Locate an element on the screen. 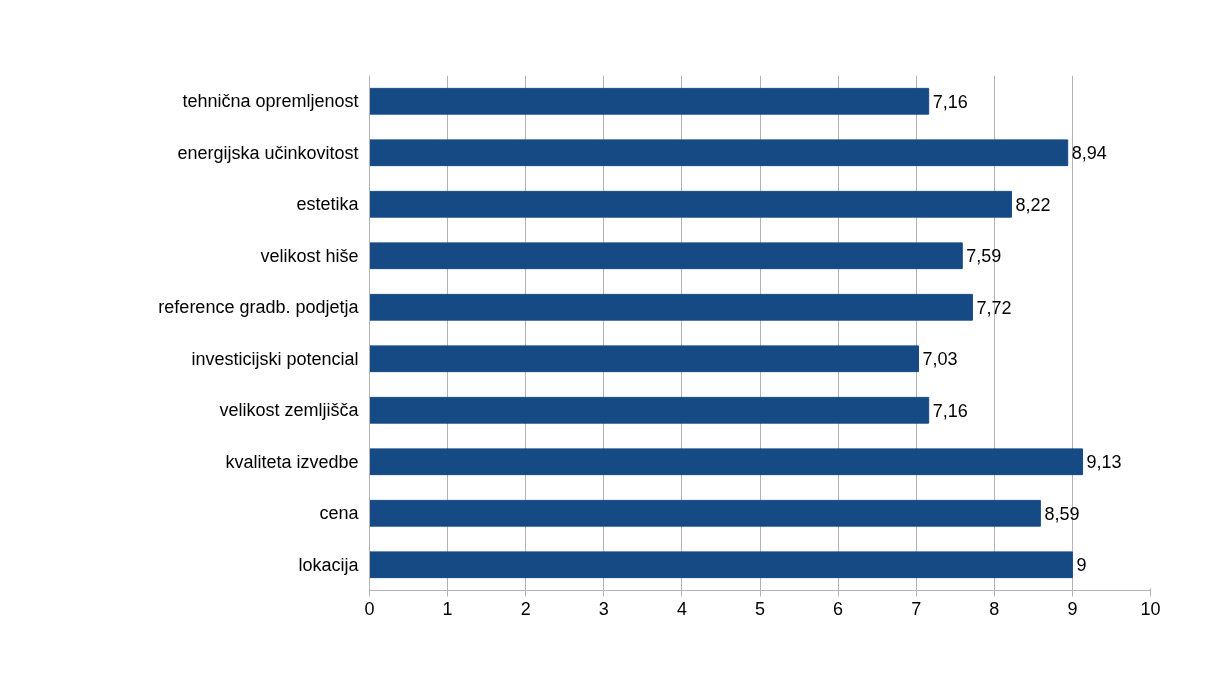  data-label: 8,59 is located at coordinates (1062, 513).